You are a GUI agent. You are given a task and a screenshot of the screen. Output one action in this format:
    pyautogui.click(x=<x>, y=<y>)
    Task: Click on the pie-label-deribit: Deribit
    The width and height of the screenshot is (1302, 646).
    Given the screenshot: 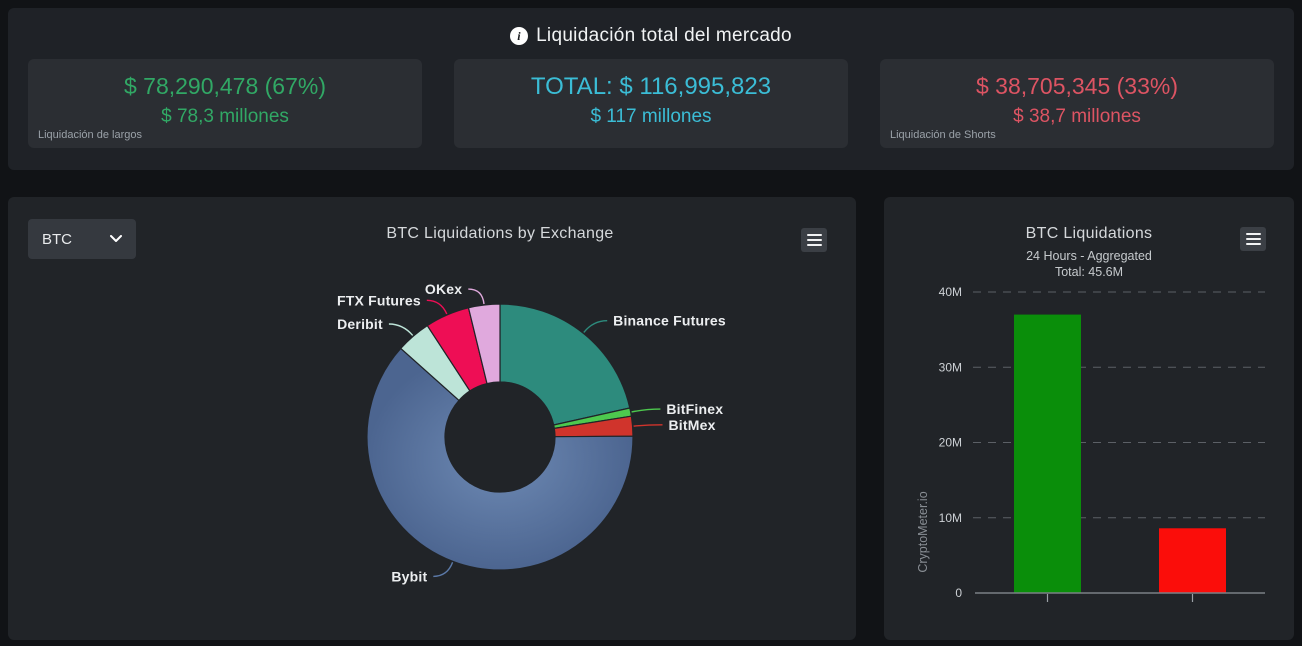 What is the action you would take?
    pyautogui.click(x=360, y=324)
    